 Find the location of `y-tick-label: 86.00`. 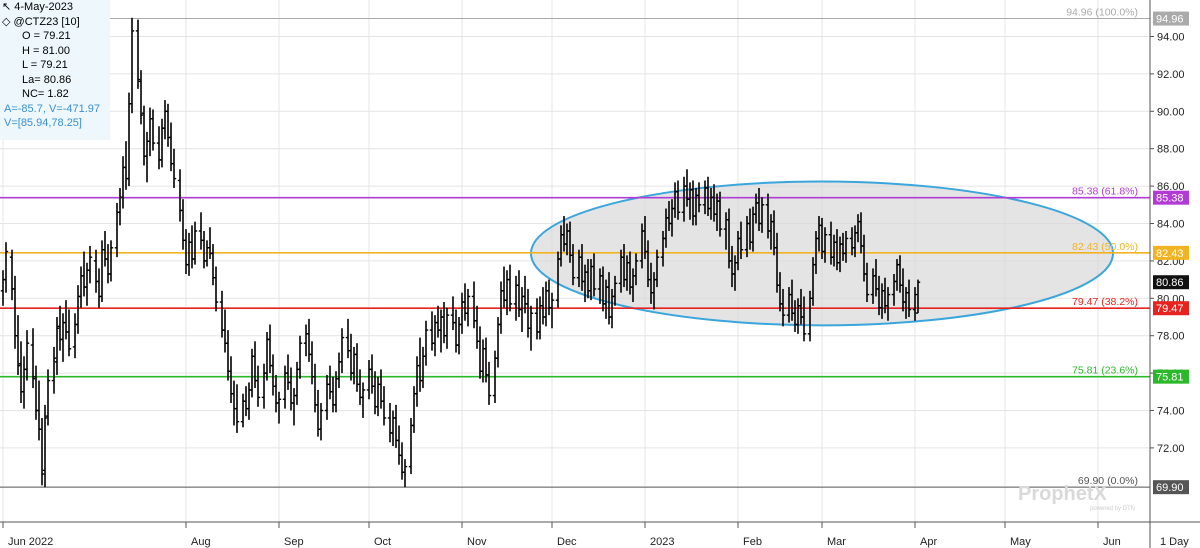

y-tick-label: 86.00 is located at coordinates (1171, 187).